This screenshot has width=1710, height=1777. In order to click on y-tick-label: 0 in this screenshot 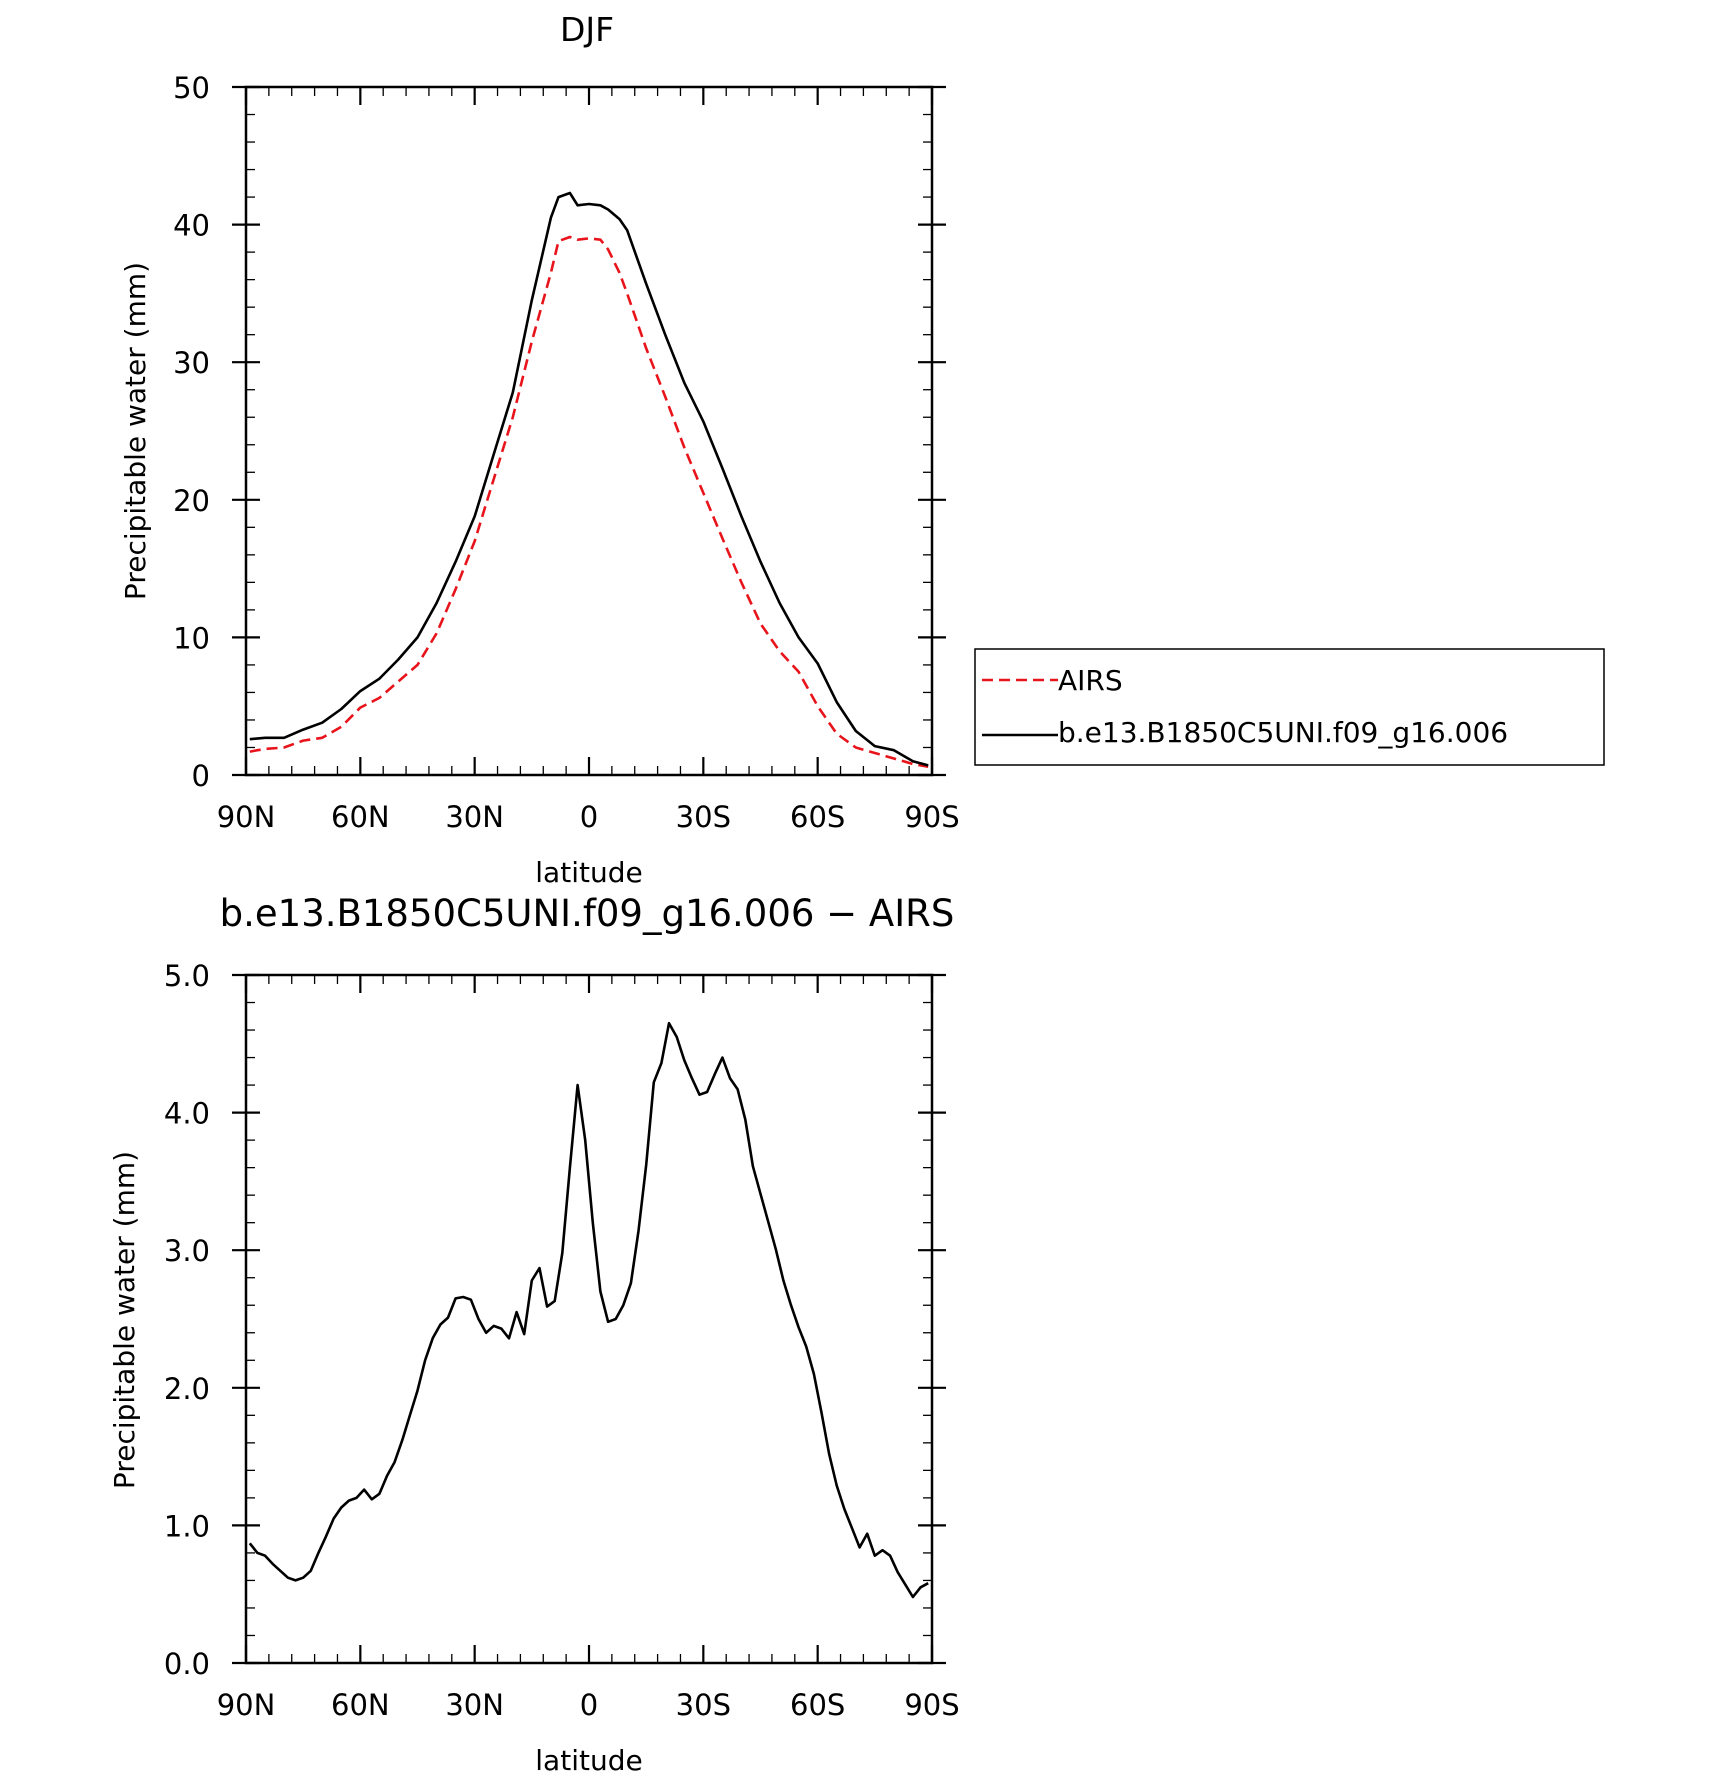, I will do `click(201, 776)`.